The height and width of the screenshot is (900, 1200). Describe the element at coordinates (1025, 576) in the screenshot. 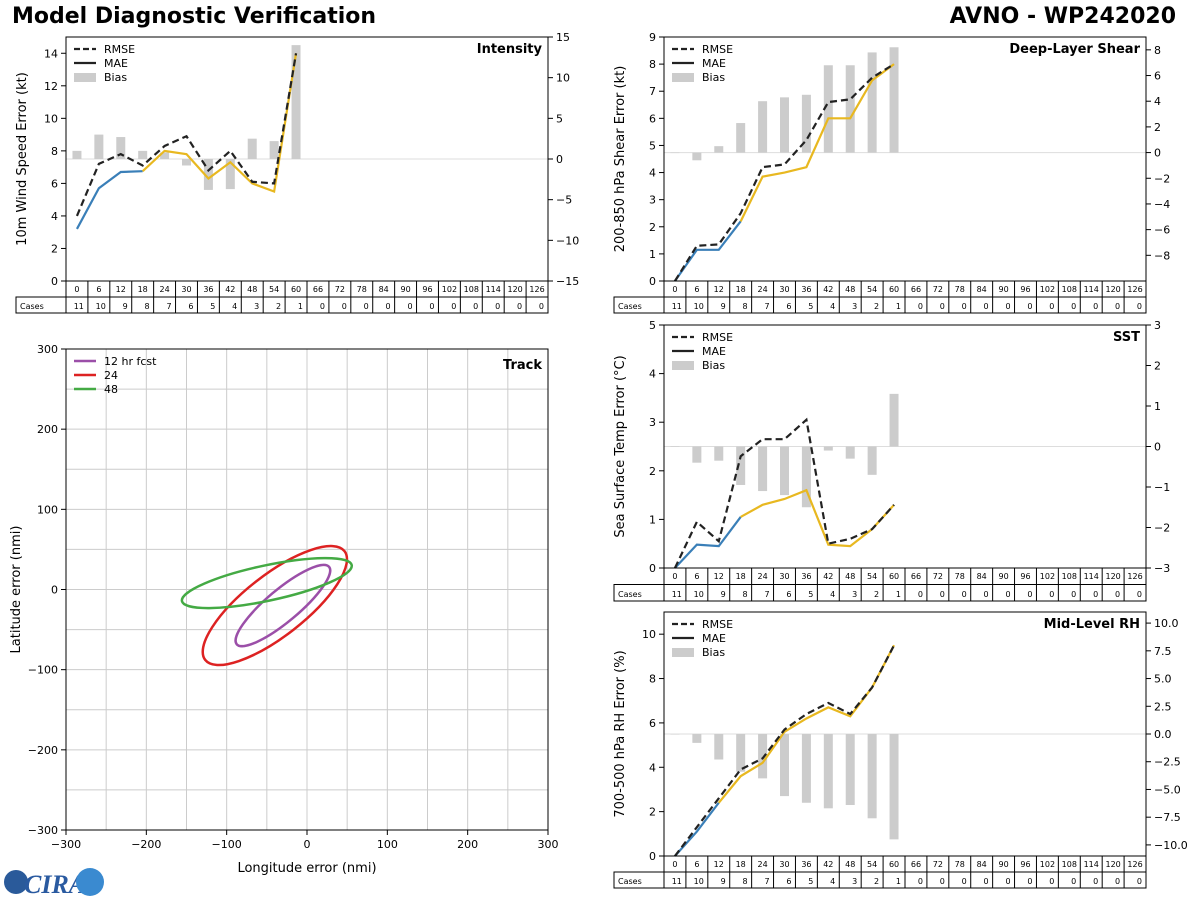

I see `x-tick-label: 96` at that location.